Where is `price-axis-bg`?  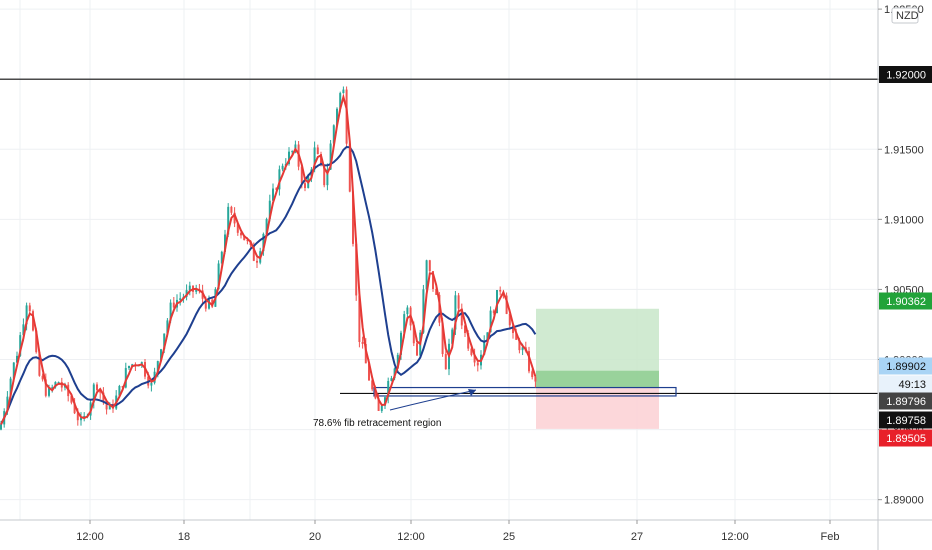
price-axis-bg is located at coordinates (905, 275).